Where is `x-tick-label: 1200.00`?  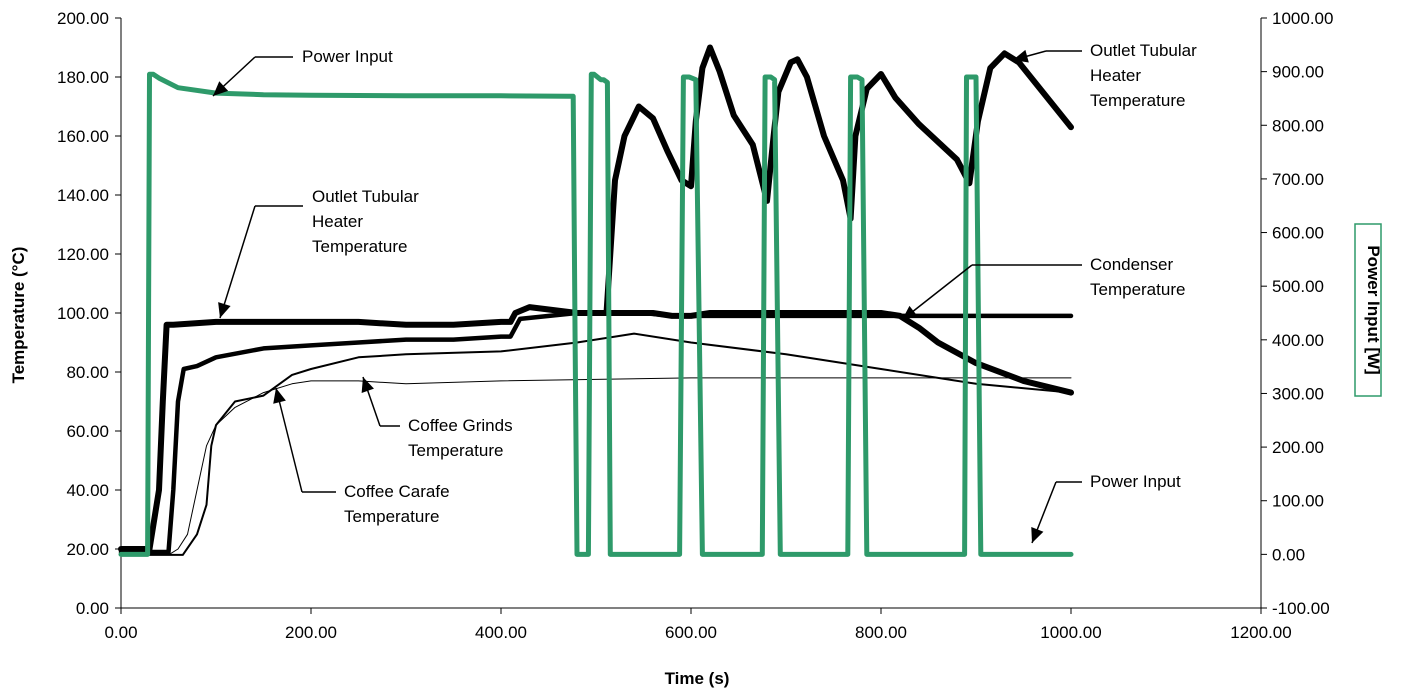 x-tick-label: 1200.00 is located at coordinates (1260, 632).